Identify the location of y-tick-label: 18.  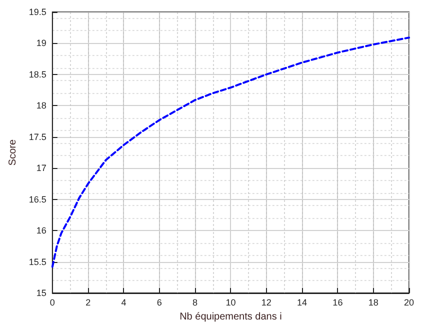
(41, 105).